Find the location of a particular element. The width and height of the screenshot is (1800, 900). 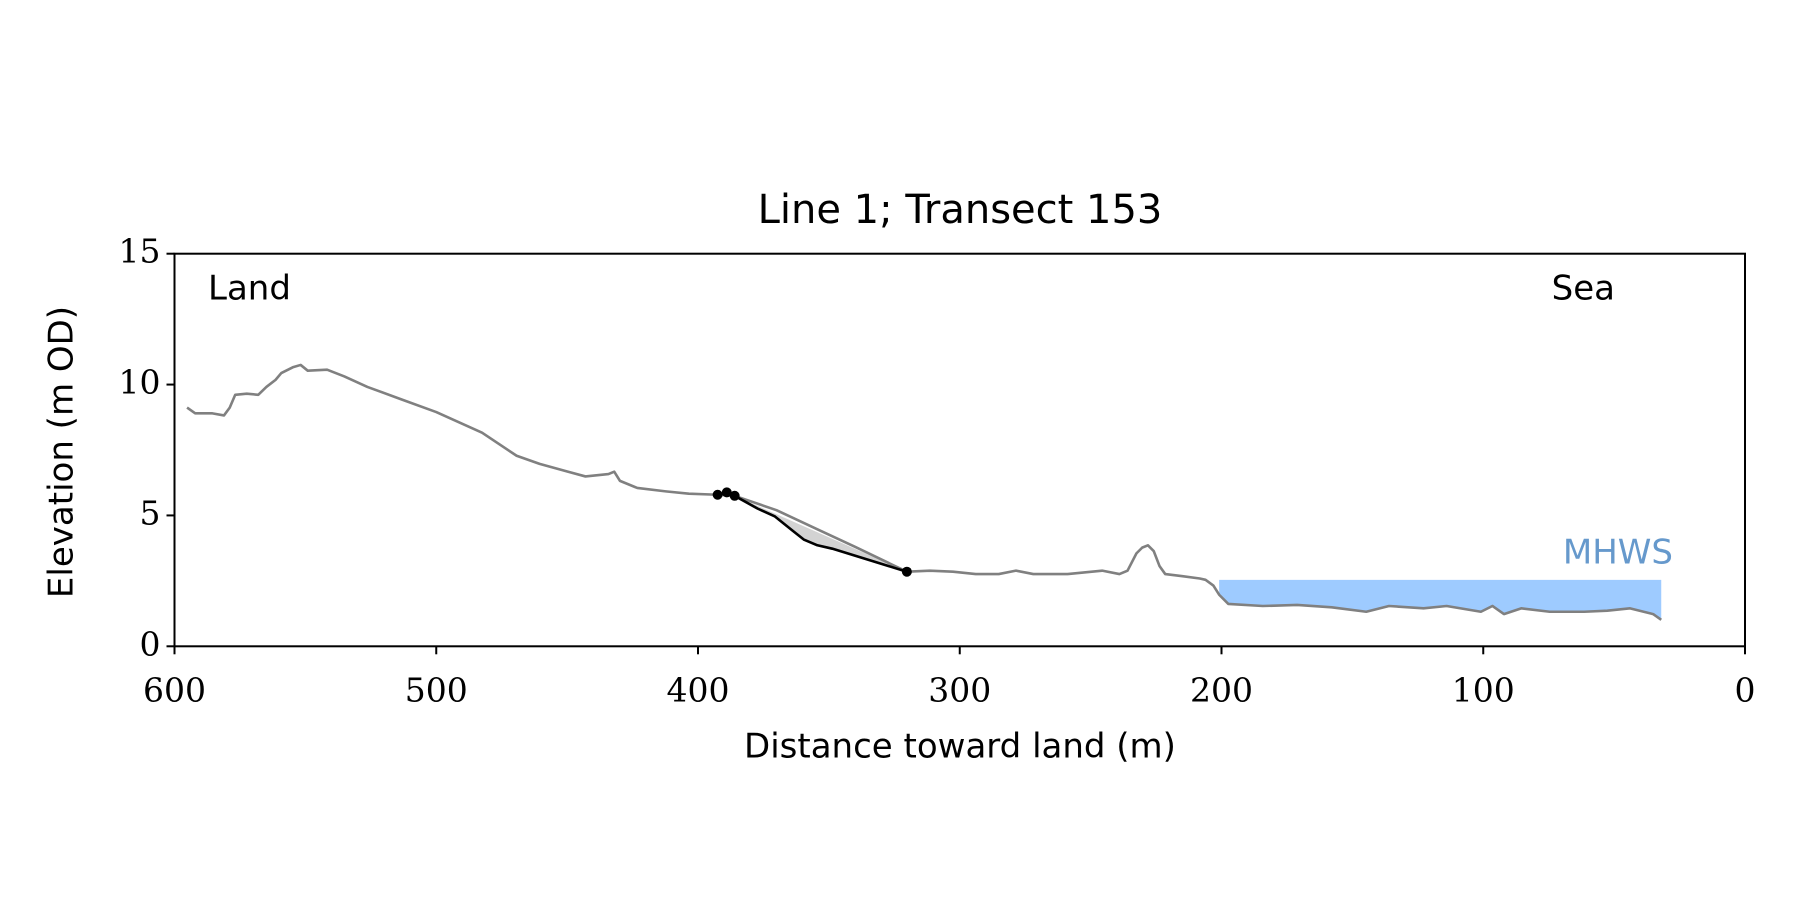

y-tick-label: 0 is located at coordinates (150, 643).